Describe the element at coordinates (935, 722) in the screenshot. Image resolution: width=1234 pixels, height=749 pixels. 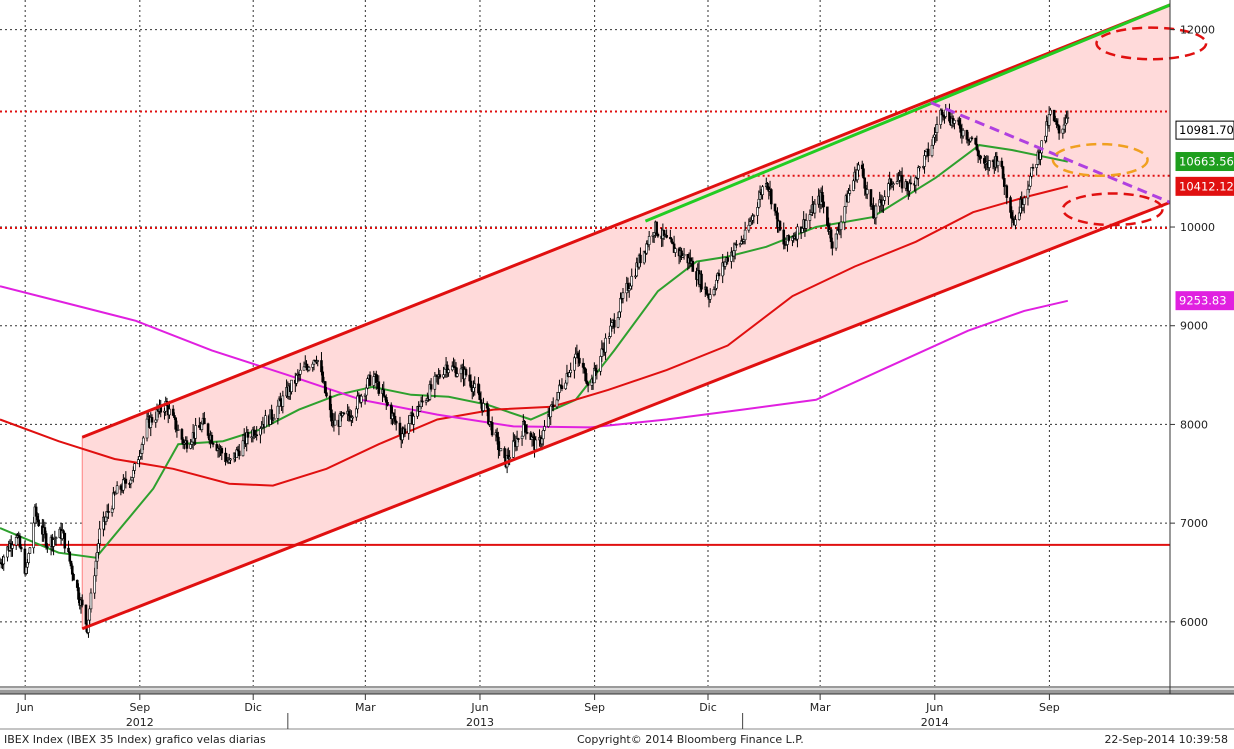
I see `x-year-label: 2014` at that location.